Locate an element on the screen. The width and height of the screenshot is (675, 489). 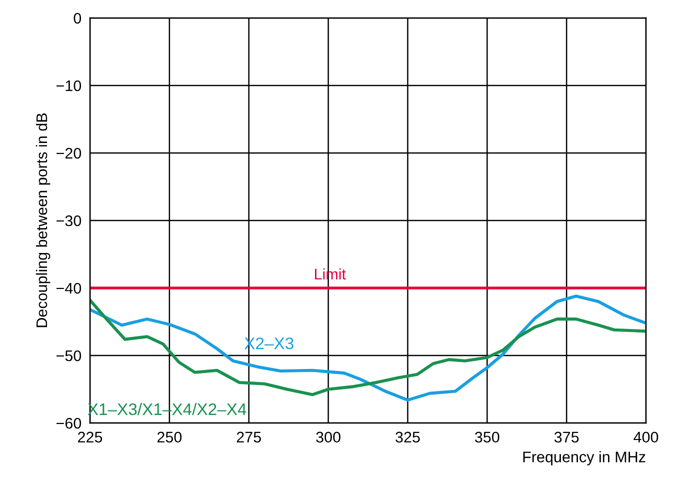
x-tick-label: 350 is located at coordinates (487, 437).